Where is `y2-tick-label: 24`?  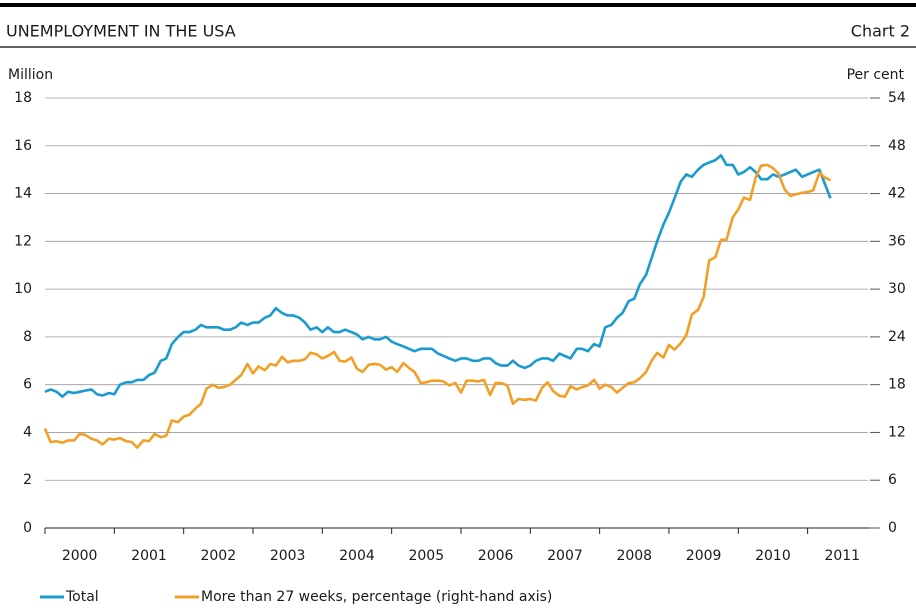 y2-tick-label: 24 is located at coordinates (897, 337).